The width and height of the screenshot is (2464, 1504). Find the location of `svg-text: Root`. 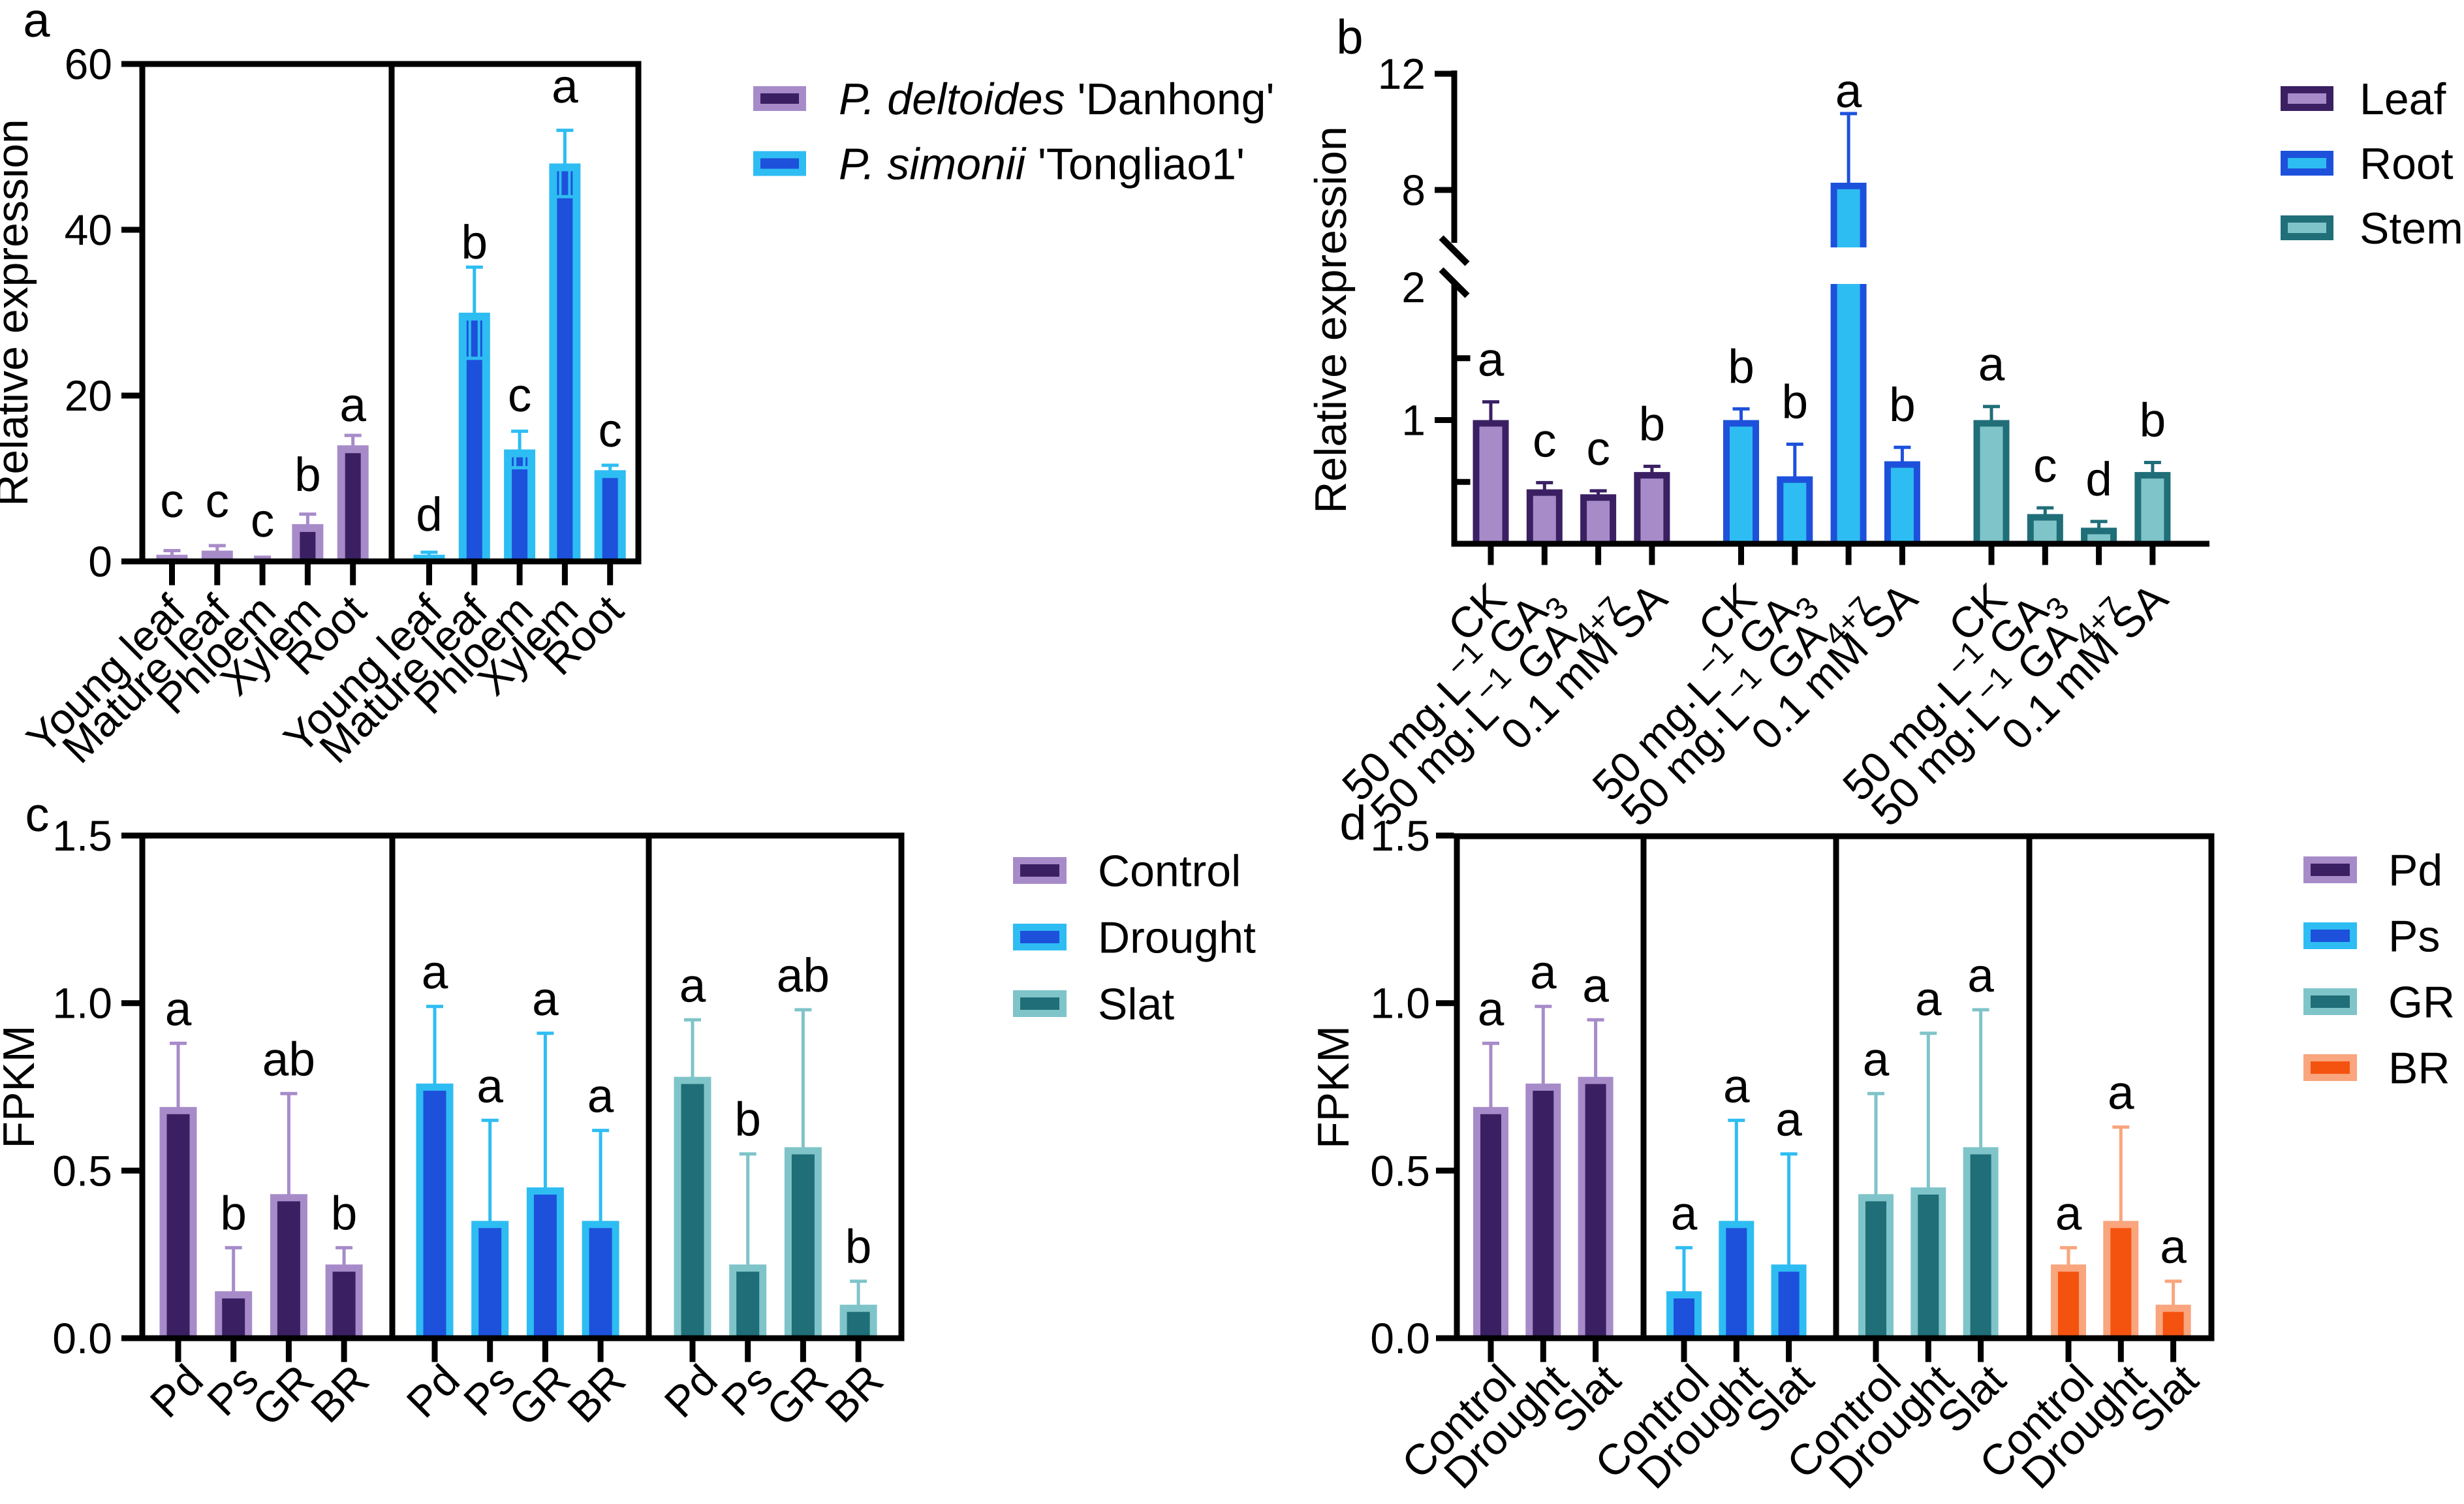

svg-text: Root is located at coordinates (2407, 164).